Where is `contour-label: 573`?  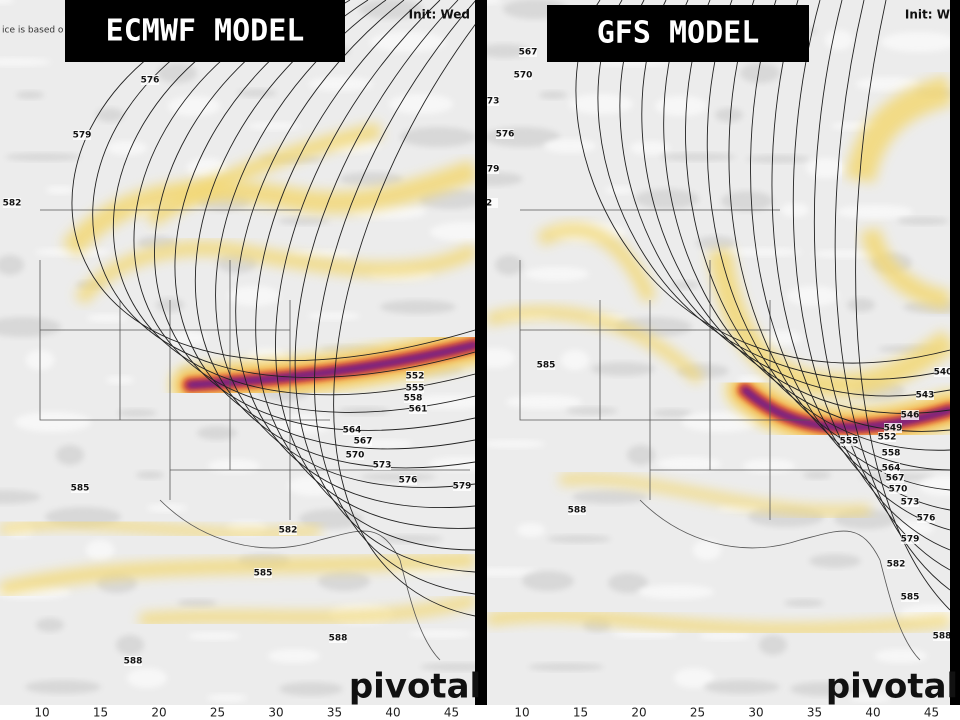
contour-label: 573 is located at coordinates (382, 466).